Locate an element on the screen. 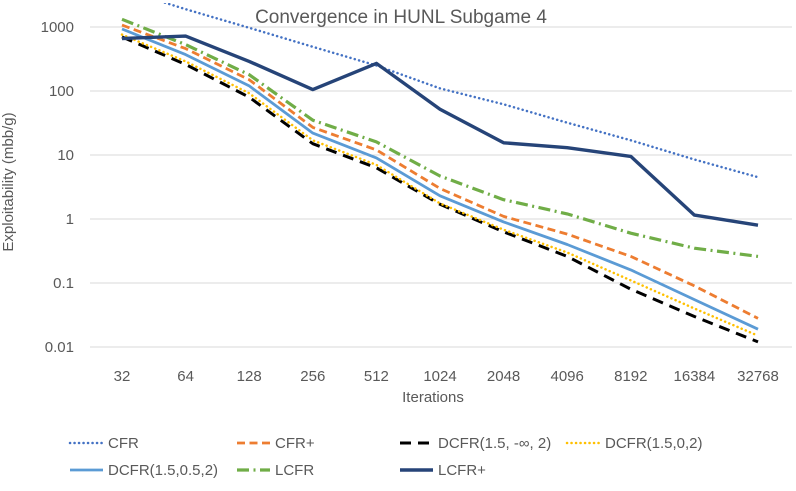 This screenshot has height=491, width=796. legend-label-dcfr-1-5-0-5-2: DCFR(1.5,0.5,2) is located at coordinates (163, 470).